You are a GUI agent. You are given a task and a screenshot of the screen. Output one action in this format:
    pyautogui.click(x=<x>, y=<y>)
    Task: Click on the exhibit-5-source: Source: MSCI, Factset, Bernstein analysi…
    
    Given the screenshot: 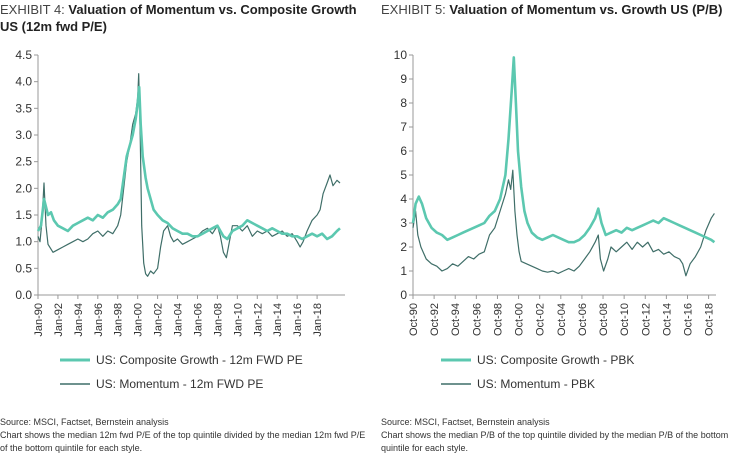 What is the action you would take?
    pyautogui.click(x=465, y=422)
    